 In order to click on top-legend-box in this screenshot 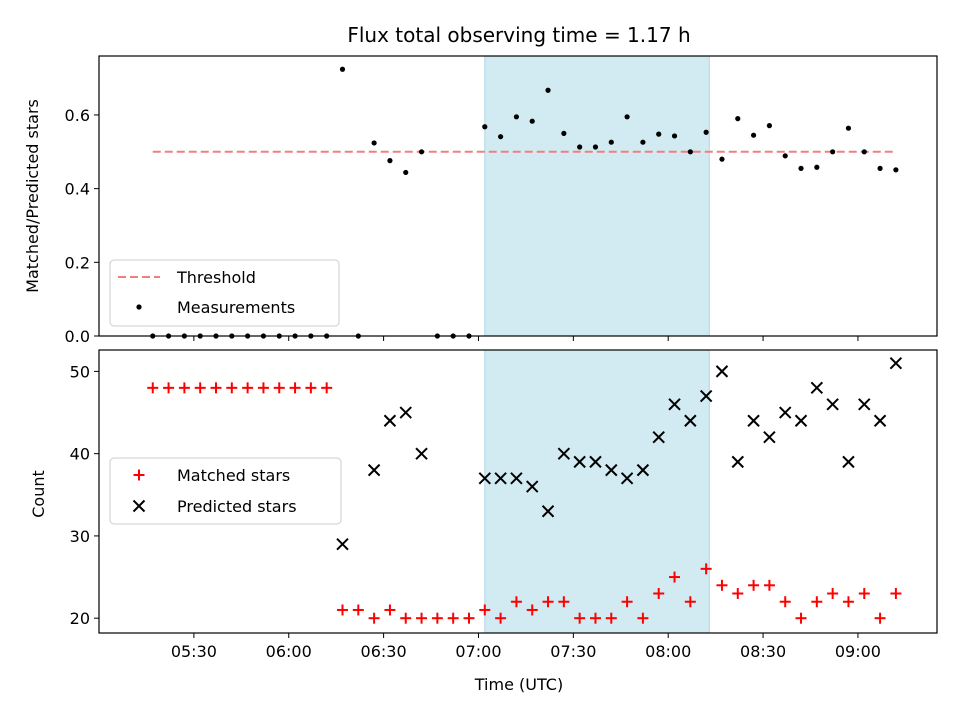, I will do `click(224, 293)`.